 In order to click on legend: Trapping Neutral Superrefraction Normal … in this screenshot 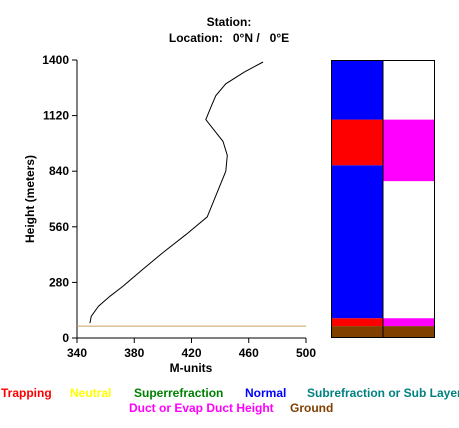, I will do `click(230, 400)`.